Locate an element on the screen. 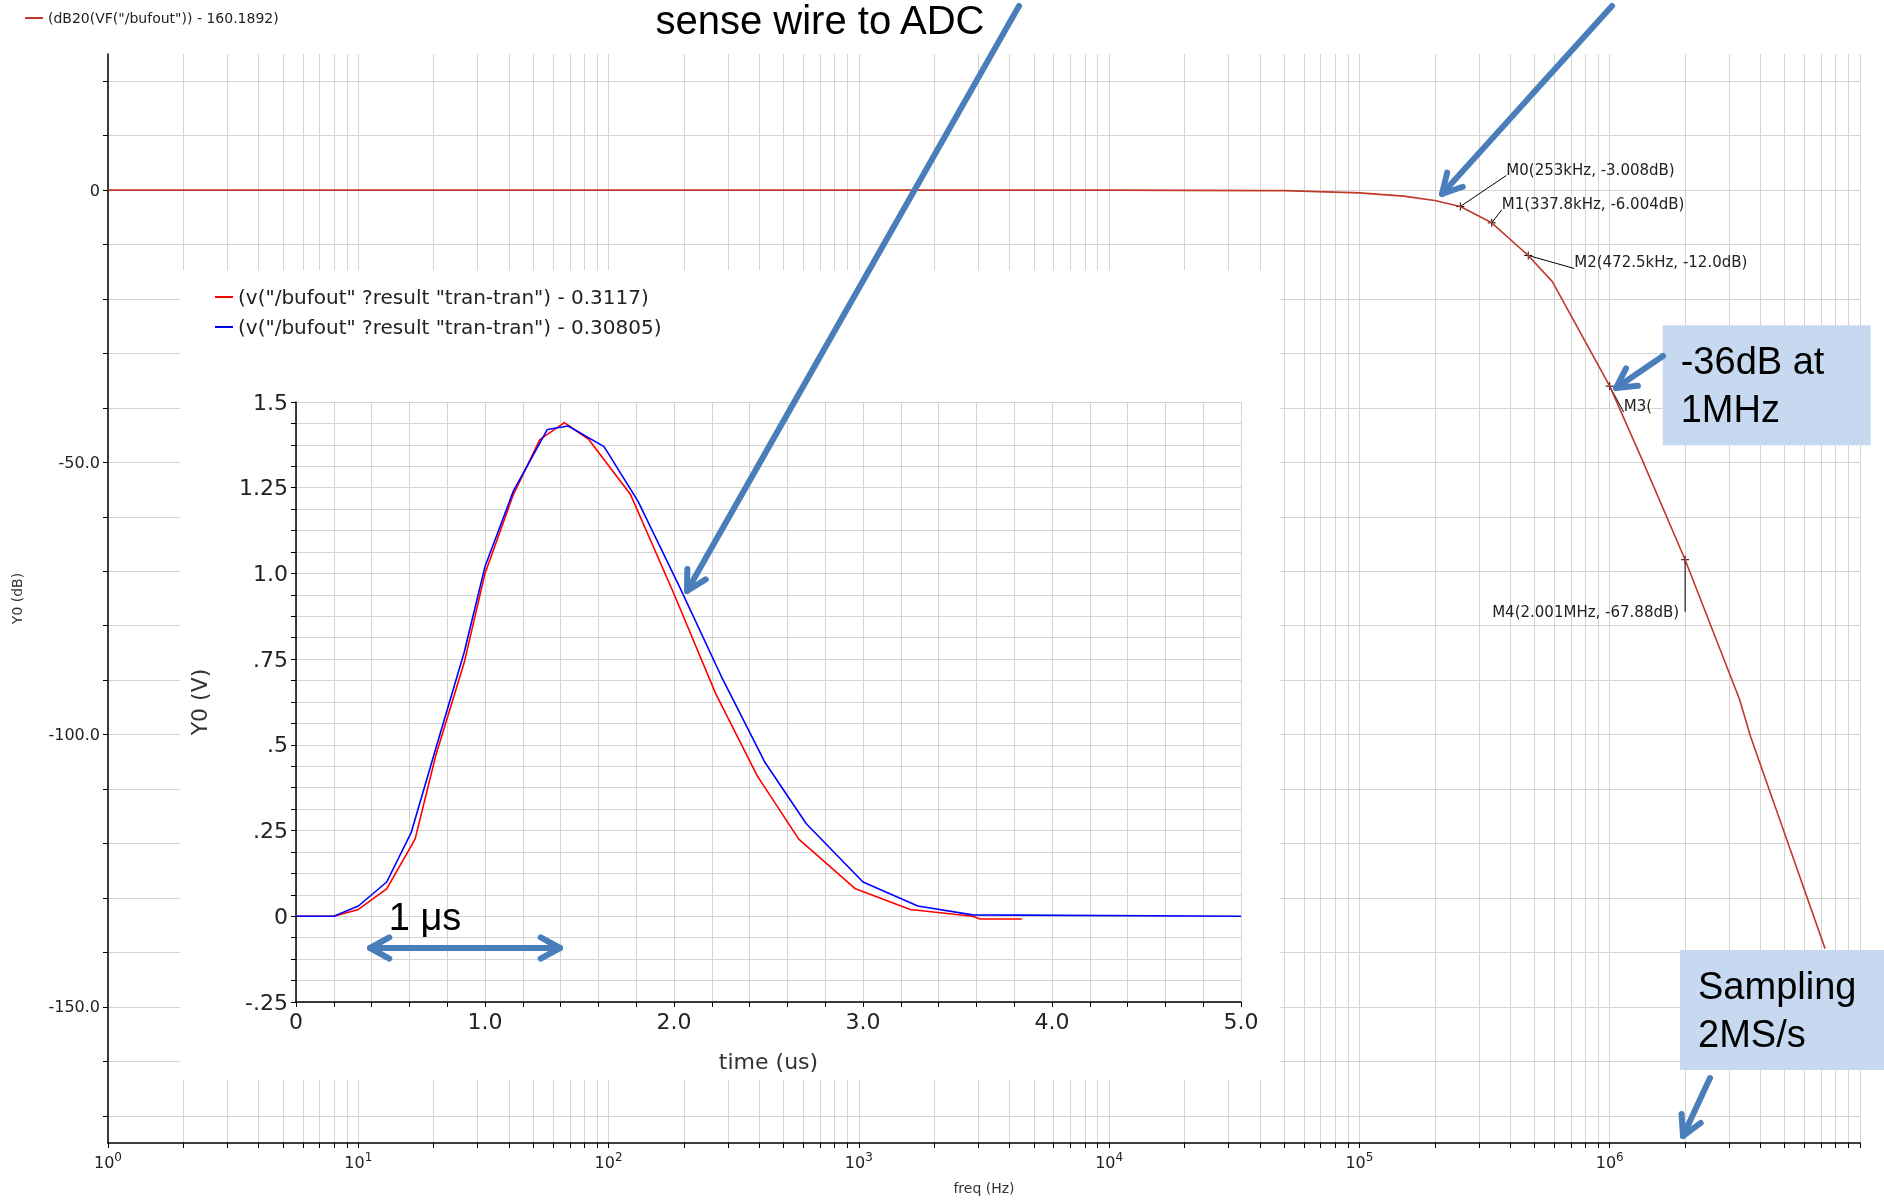 Image resolution: width=1884 pixels, height=1202 pixels. annotation: M2(472.5kHz, -12.0dB) is located at coordinates (1661, 262).